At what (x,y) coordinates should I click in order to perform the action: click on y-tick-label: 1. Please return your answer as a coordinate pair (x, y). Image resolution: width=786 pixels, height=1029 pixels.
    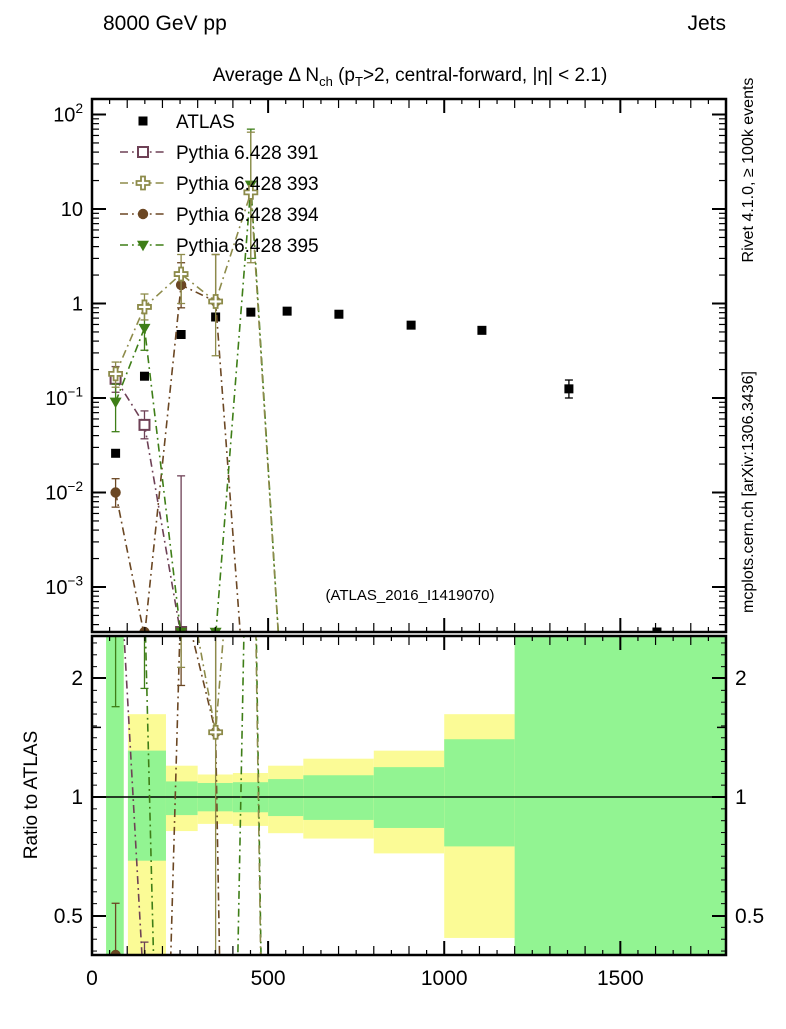
    Looking at the image, I should click on (77, 305).